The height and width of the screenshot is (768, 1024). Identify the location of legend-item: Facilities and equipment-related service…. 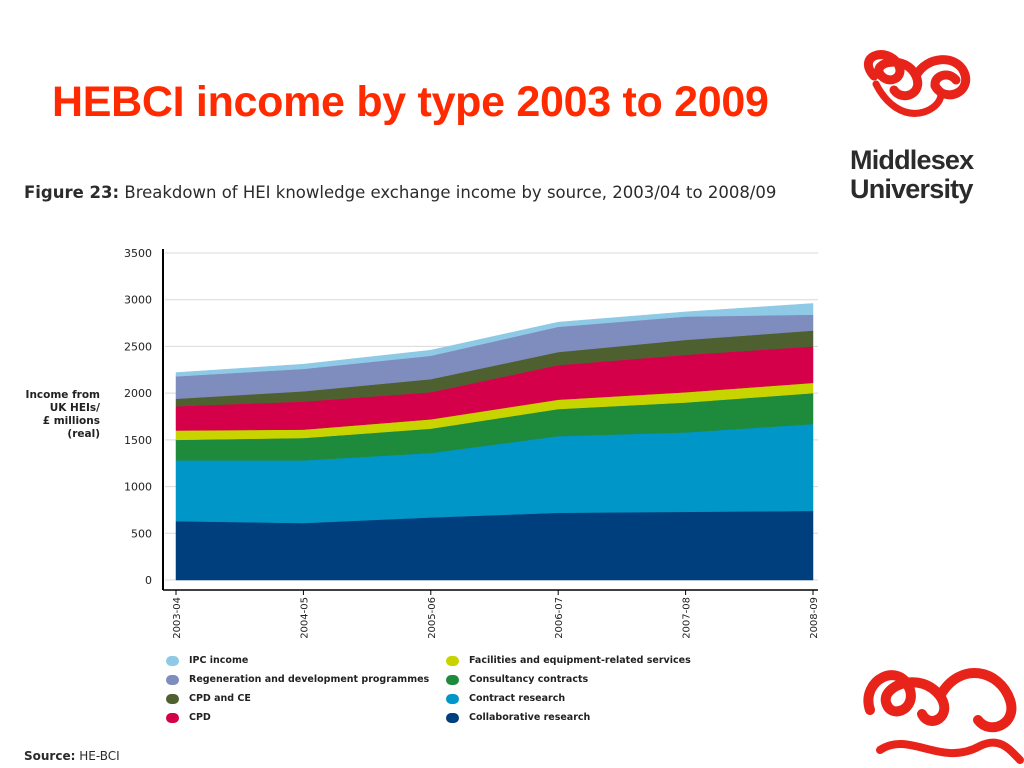
(568, 660).